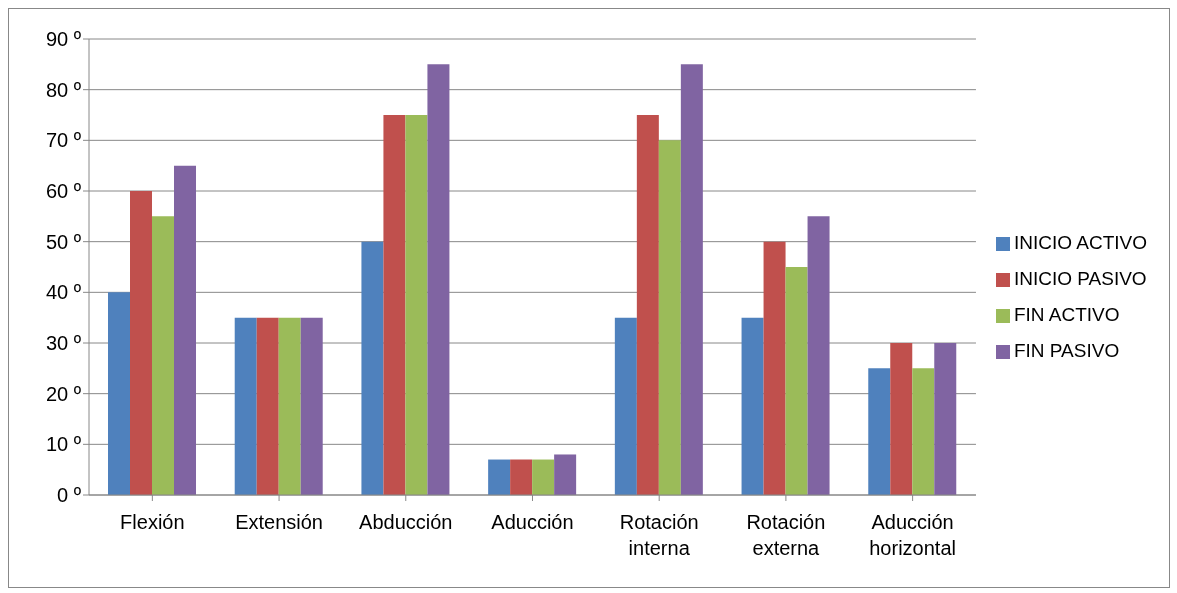  What do you see at coordinates (63, 393) in the screenshot?
I see `y-tick-label: 20 º` at bounding box center [63, 393].